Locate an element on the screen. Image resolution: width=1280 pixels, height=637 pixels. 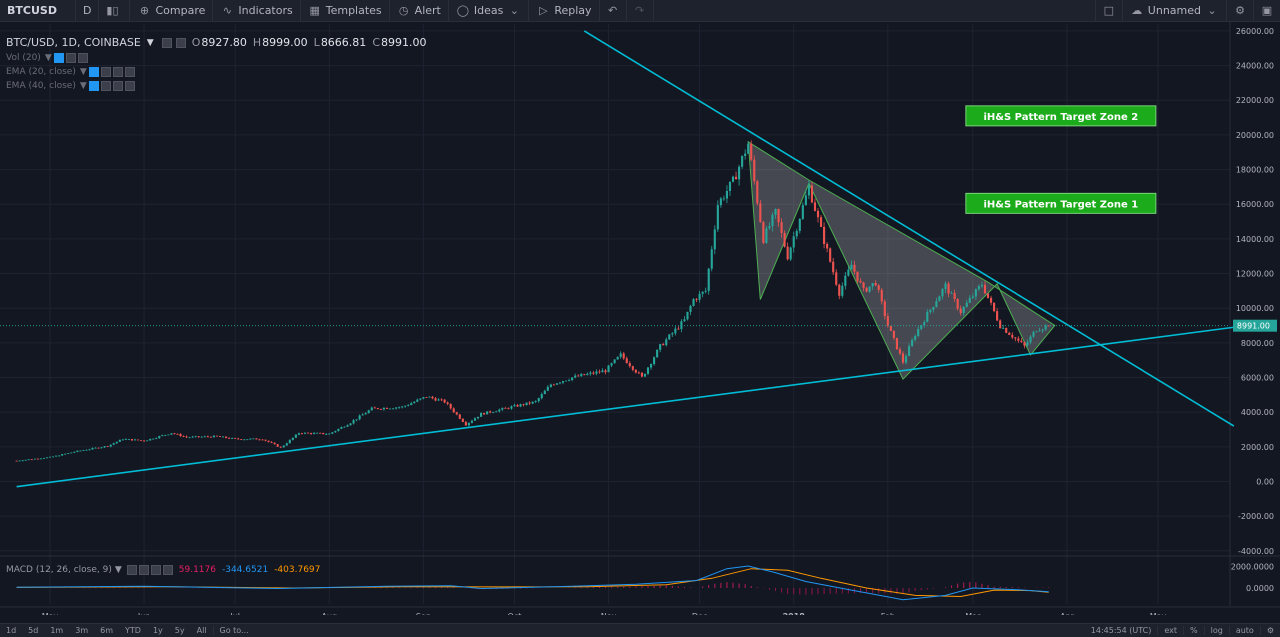
symbol-search: BTCUSD is located at coordinates (38, 11).